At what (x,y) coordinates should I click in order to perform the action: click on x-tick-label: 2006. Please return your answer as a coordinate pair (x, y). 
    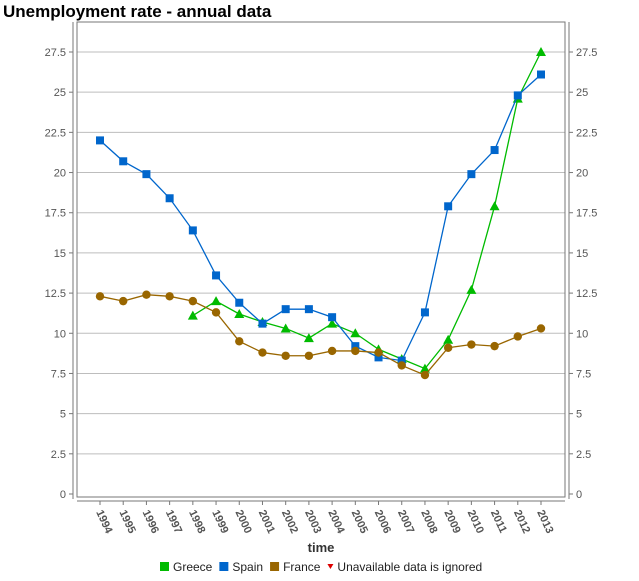
    Looking at the image, I should click on (382, 521).